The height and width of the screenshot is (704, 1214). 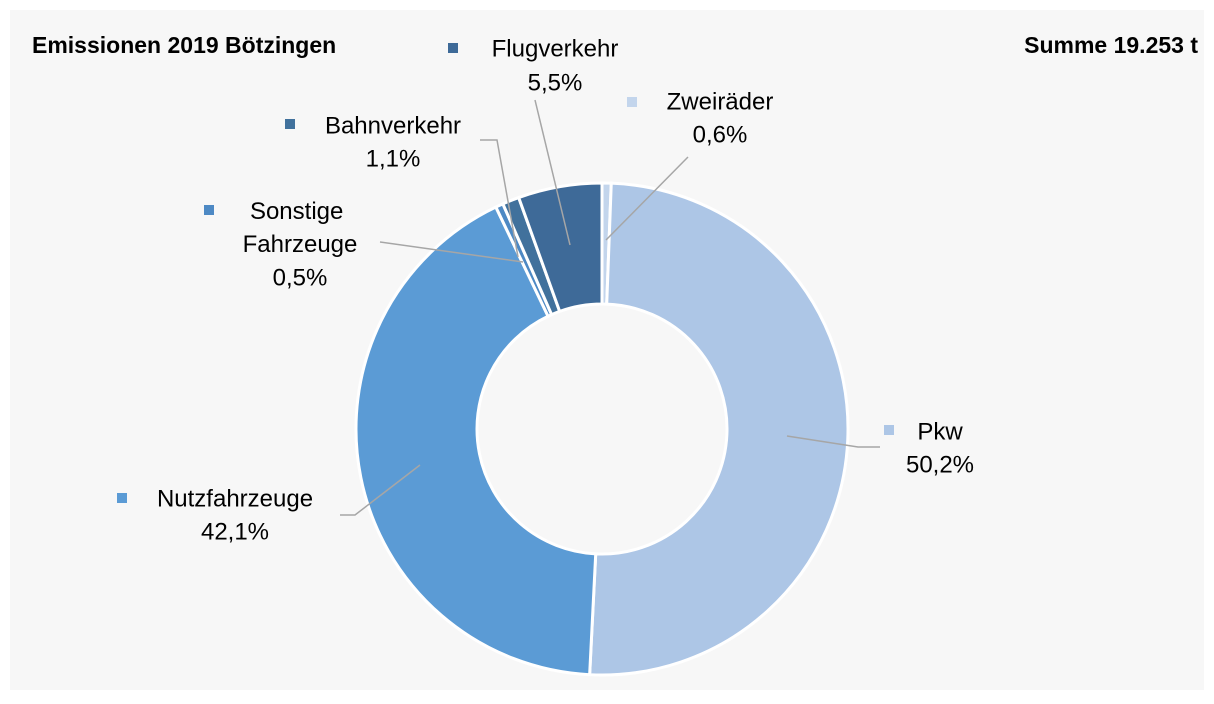 I want to click on value-label: 1,1%, so click(x=393, y=158).